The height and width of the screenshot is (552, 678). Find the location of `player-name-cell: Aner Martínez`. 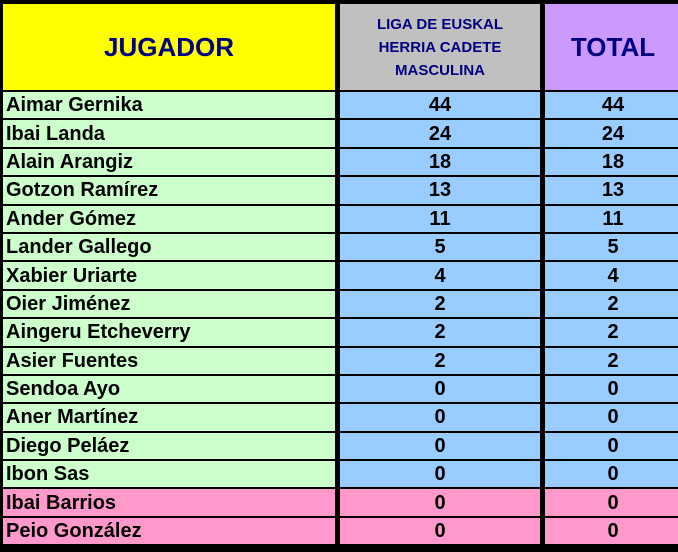

player-name-cell: Aner Martínez is located at coordinates (169, 417).